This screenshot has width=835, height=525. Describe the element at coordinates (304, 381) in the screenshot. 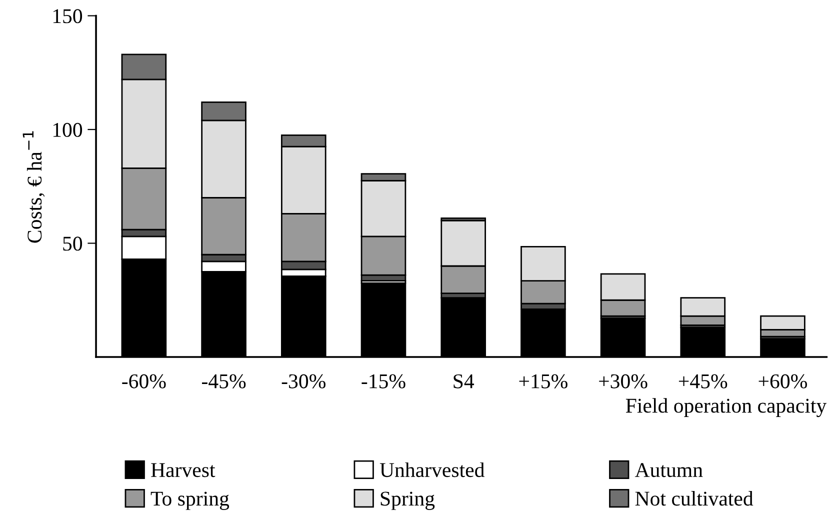

I see `x-tick-label: -30%` at that location.